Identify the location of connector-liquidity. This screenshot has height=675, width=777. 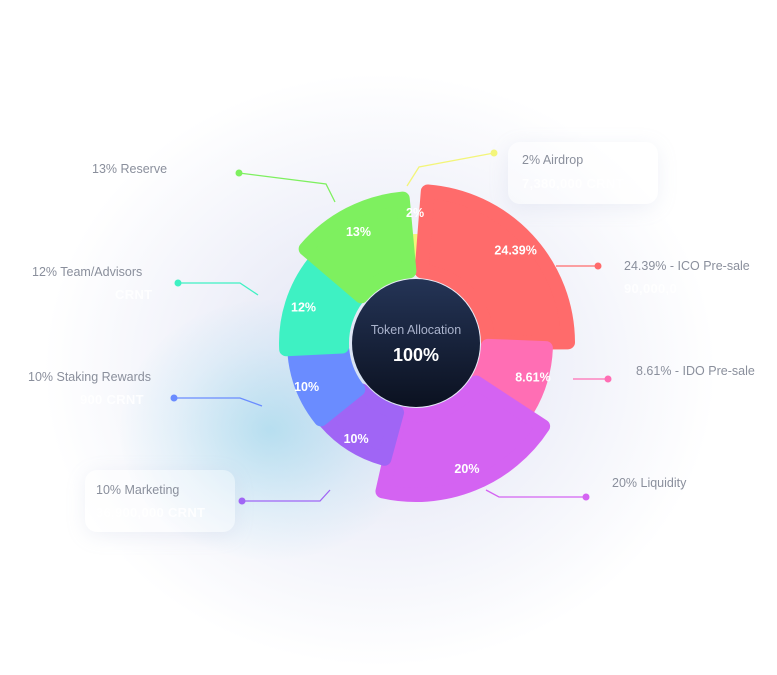
(535, 493).